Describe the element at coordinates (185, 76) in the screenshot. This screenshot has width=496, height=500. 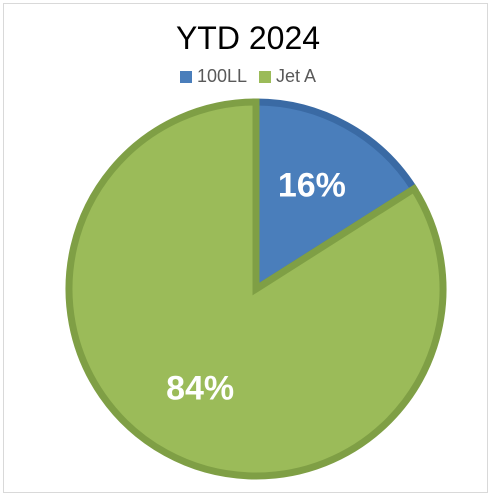
I see `legend-swatch-100ll` at that location.